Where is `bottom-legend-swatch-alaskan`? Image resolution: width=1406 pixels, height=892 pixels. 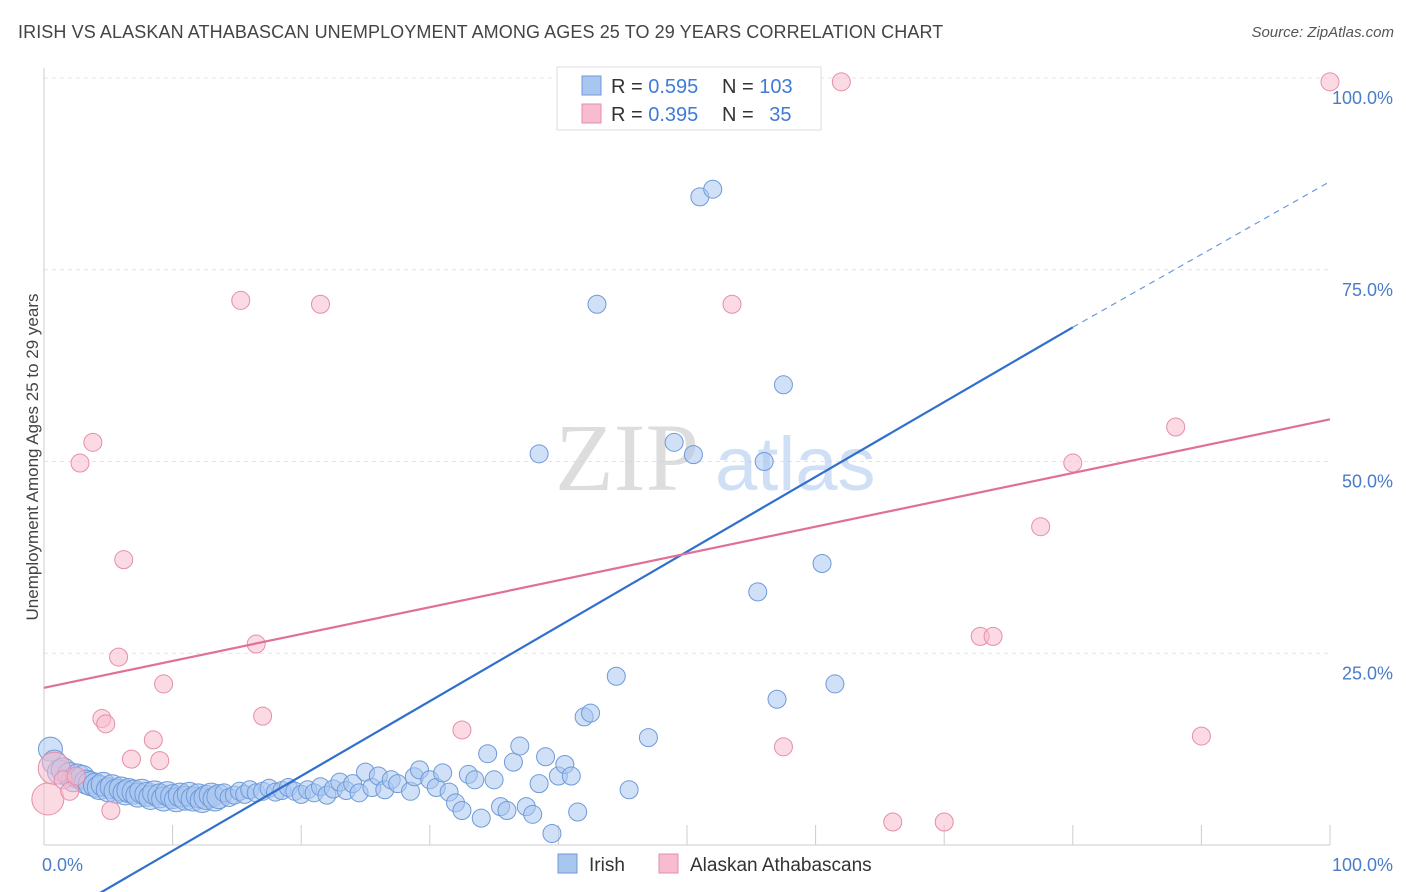
bottom-legend-swatch-alaskan is located at coordinates (668, 863).